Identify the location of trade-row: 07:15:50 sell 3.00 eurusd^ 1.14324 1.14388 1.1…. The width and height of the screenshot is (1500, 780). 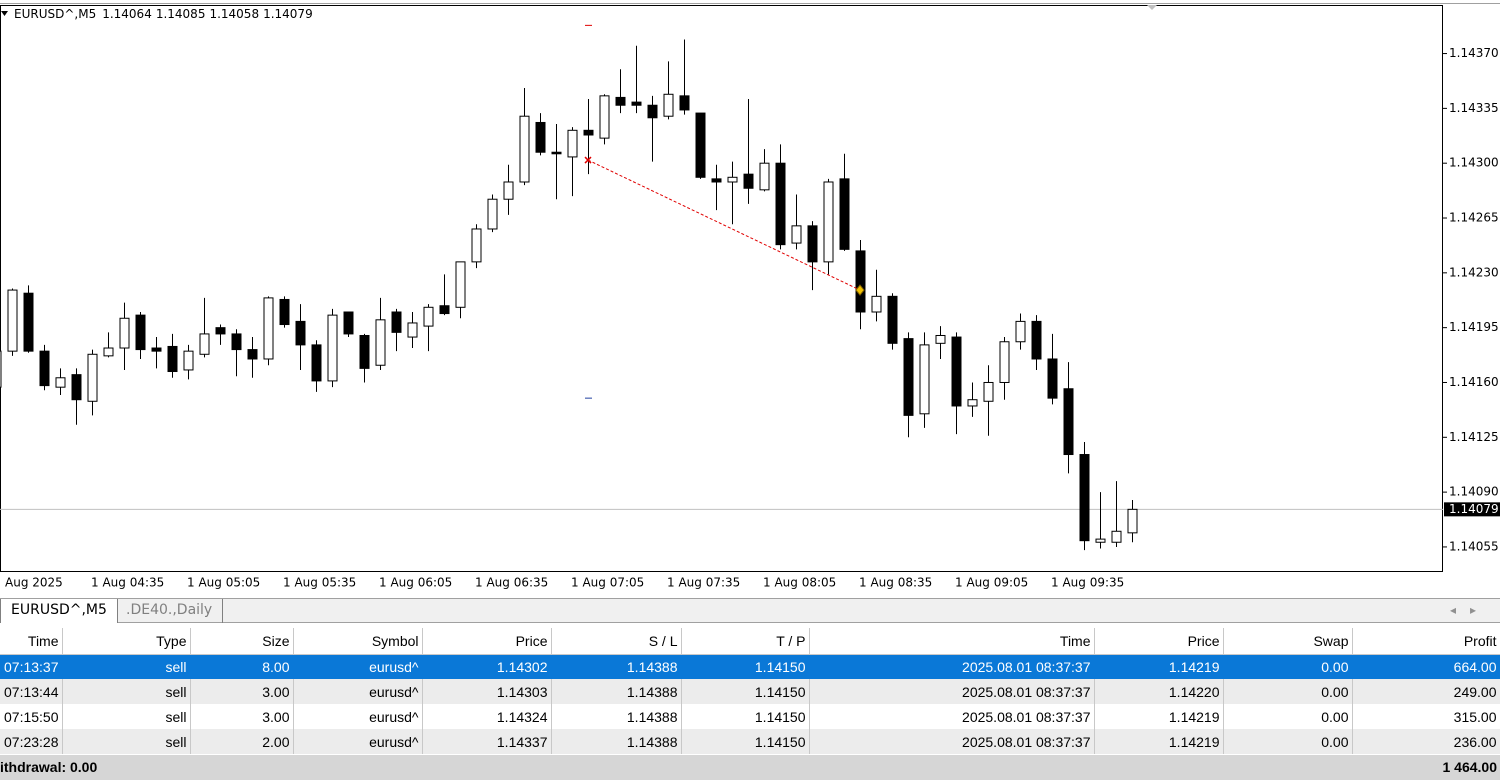
(750, 716).